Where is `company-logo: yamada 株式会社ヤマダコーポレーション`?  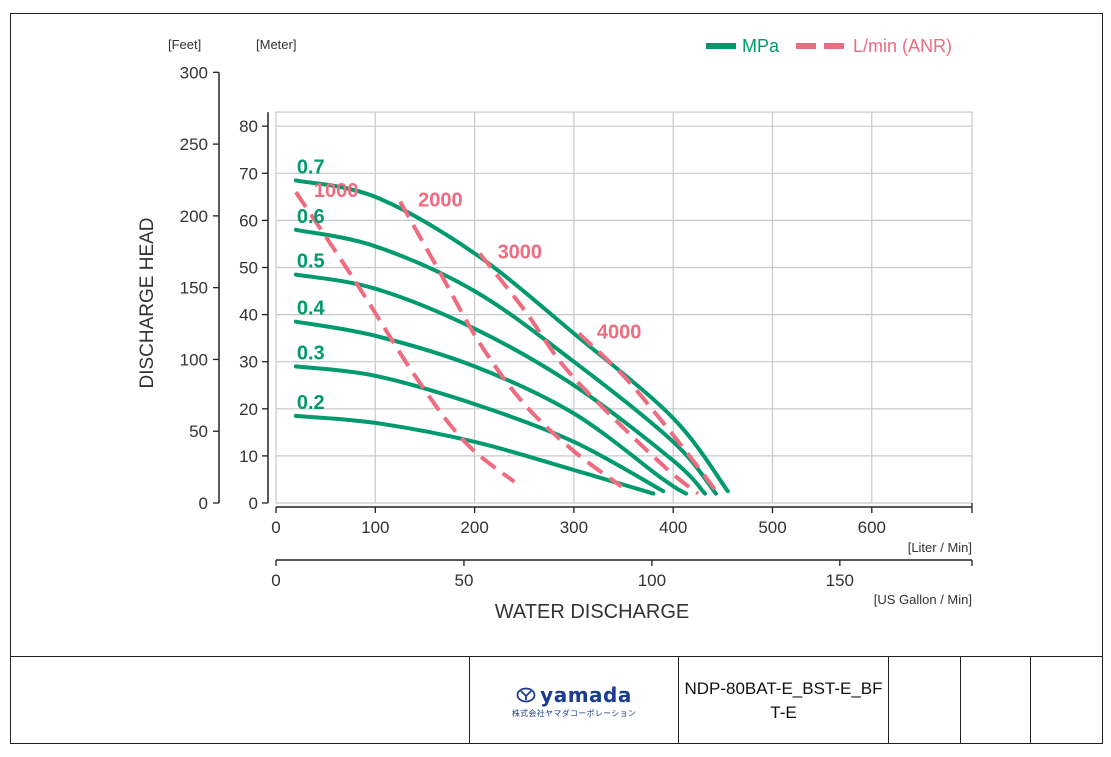
company-logo: yamada 株式会社ヤマダコーポレーション is located at coordinates (574, 700).